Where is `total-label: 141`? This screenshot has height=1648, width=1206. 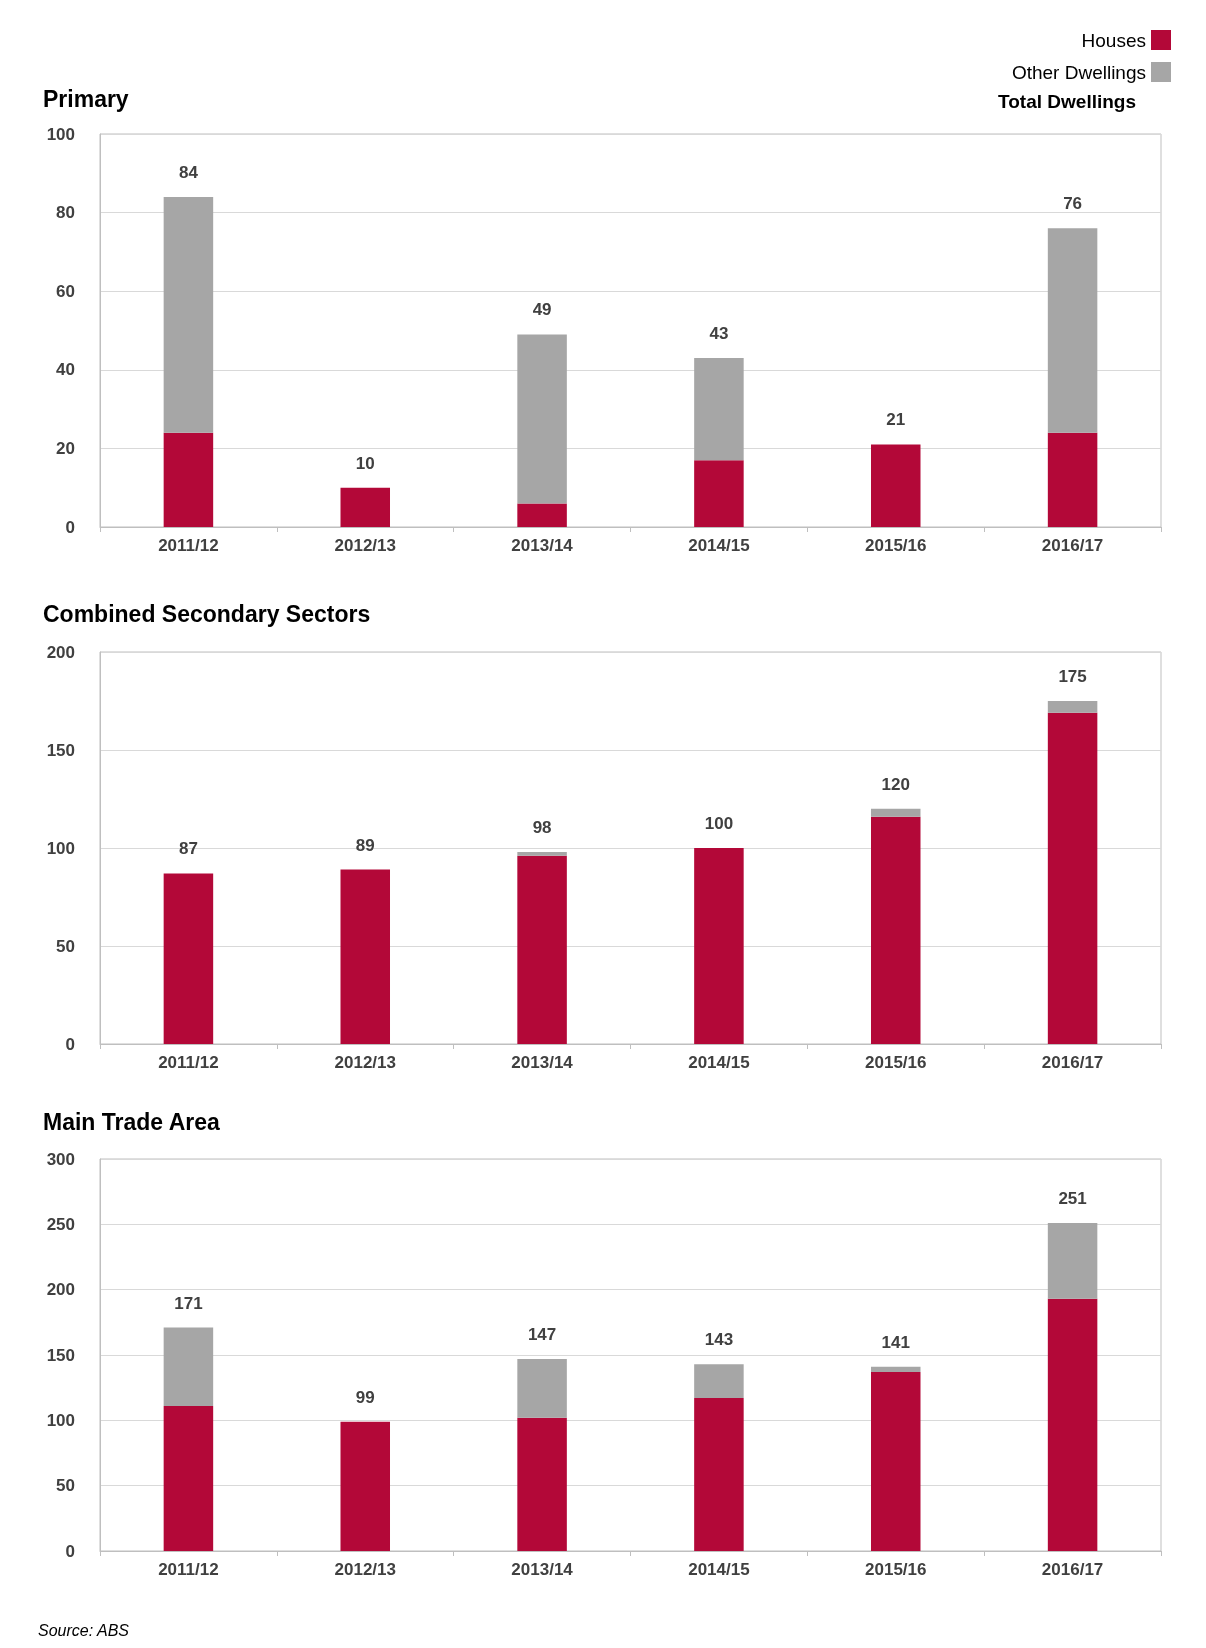
total-label: 141 is located at coordinates (895, 1342).